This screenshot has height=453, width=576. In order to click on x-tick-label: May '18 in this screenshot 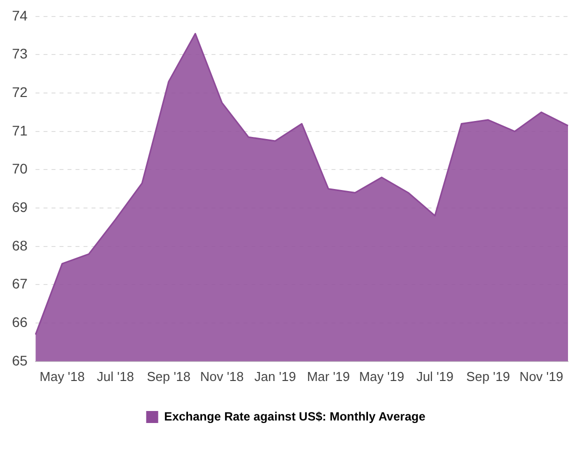, I will do `click(62, 376)`.